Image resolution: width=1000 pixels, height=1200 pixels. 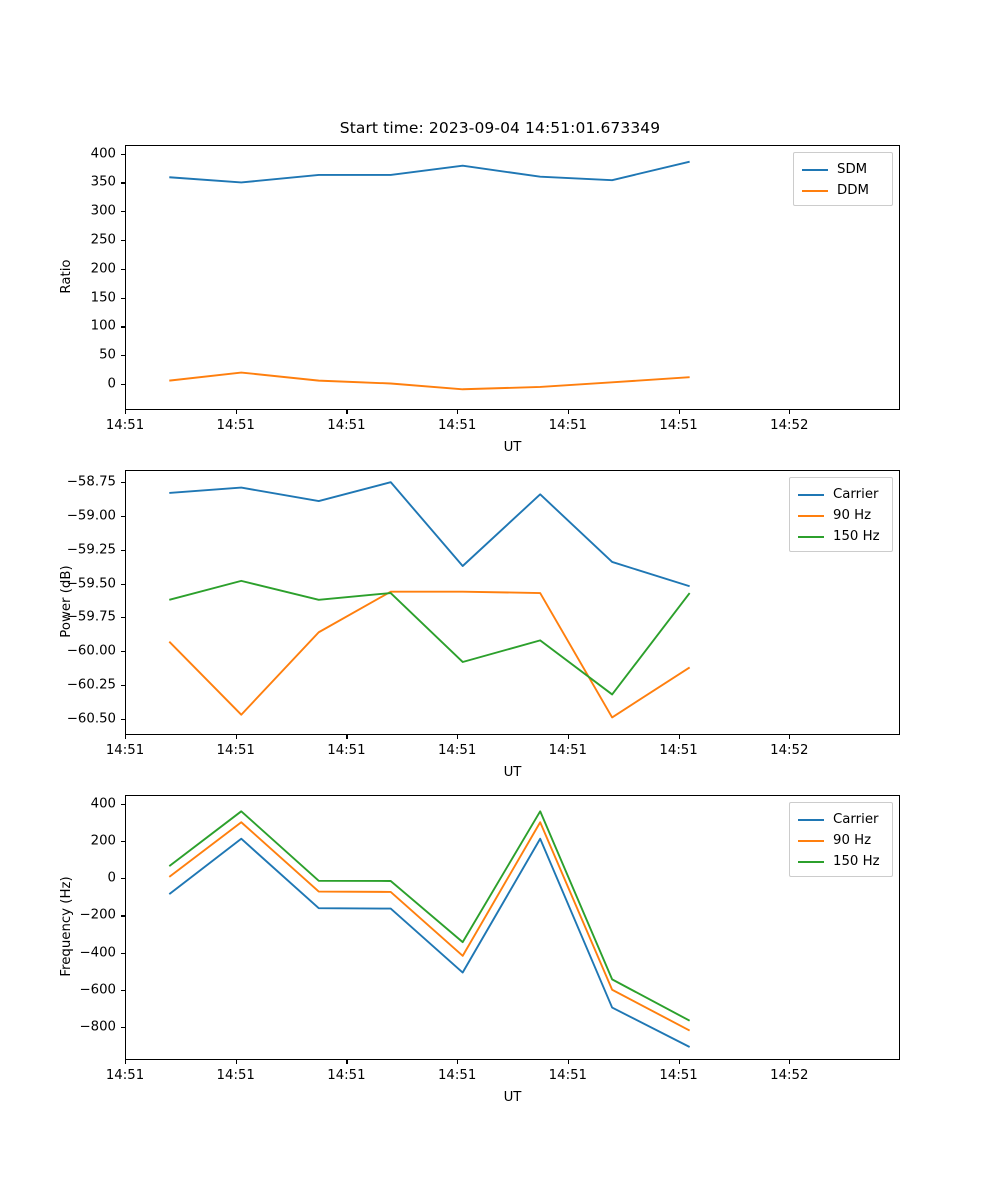 I want to click on legend-label: Carrier, so click(x=856, y=494).